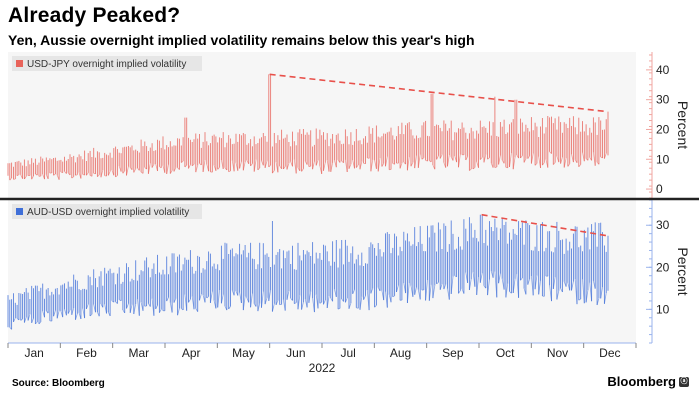 This screenshot has height=409, width=699. What do you see at coordinates (505, 353) in the screenshot?
I see `x-tick-label-oct: Oct` at bounding box center [505, 353].